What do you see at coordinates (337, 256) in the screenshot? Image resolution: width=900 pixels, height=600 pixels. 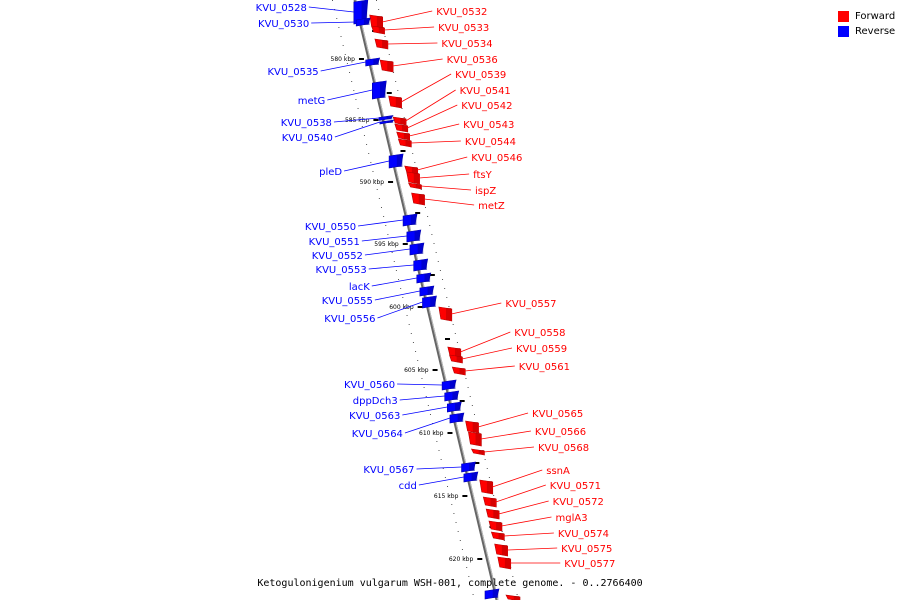 I see `reverse-gene-label: KVU_0552` at bounding box center [337, 256].